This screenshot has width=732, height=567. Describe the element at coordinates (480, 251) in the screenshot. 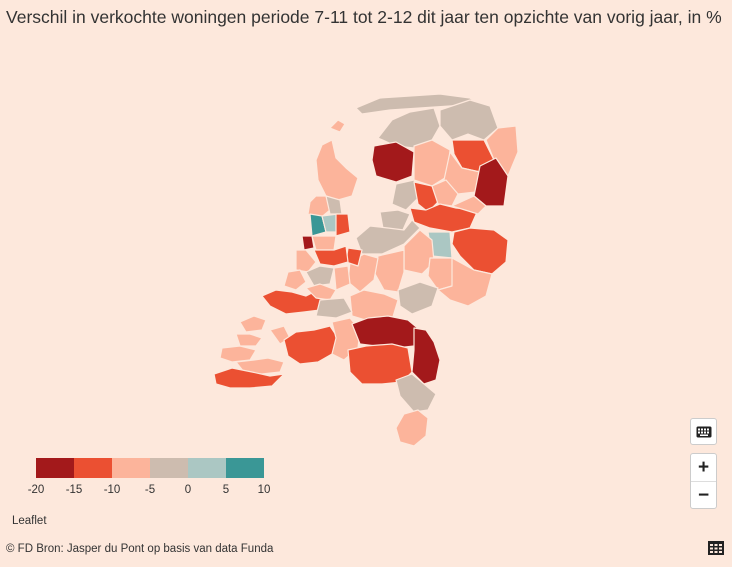

I see `region-twente` at that location.